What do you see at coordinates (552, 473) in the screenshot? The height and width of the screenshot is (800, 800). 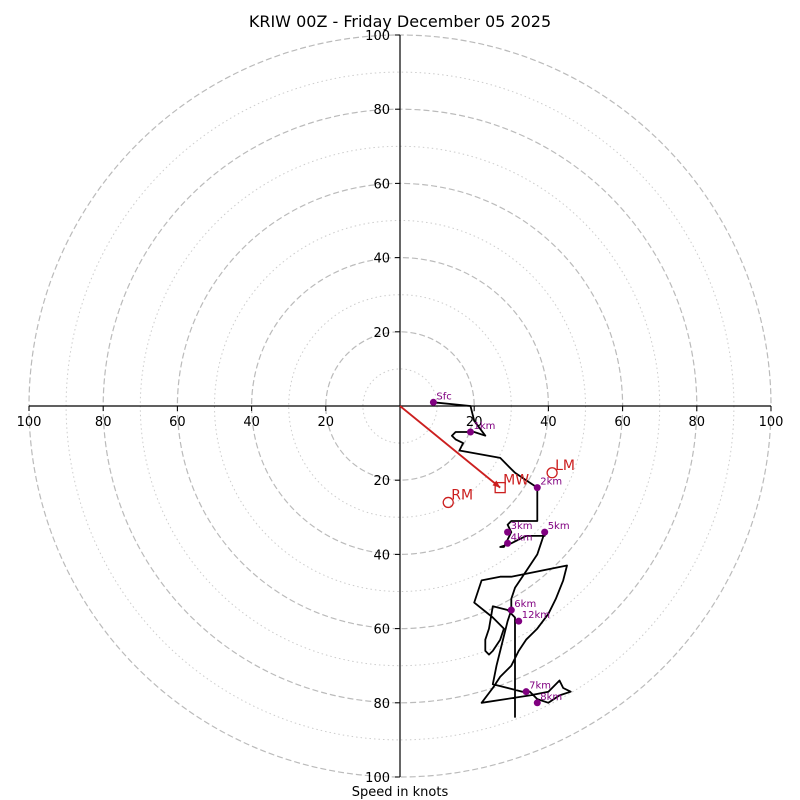 I see `motion-marker-lm` at bounding box center [552, 473].